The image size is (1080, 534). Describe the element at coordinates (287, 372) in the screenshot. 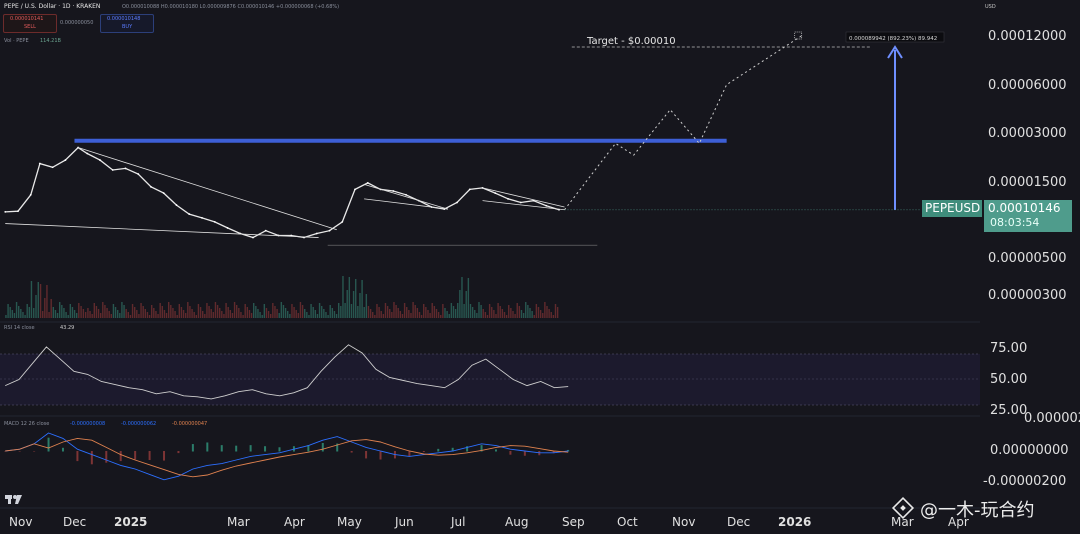

I see `rsi-pane` at that location.